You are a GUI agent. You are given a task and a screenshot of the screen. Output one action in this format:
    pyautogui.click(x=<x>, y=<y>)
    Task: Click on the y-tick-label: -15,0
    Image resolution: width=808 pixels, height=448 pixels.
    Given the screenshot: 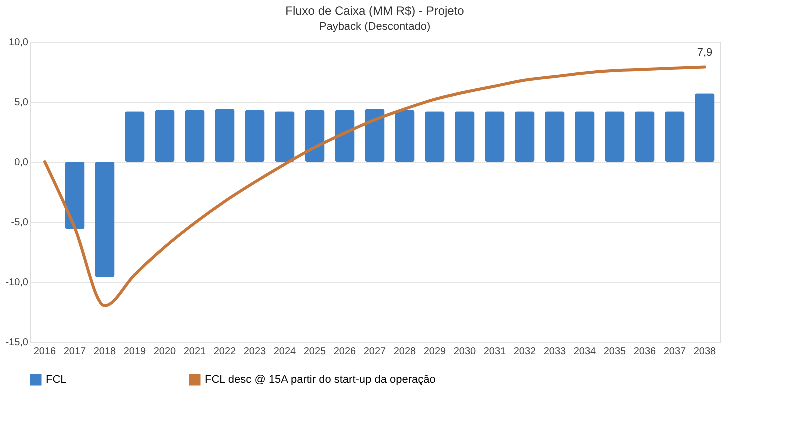 What is the action you would take?
    pyautogui.click(x=17, y=343)
    